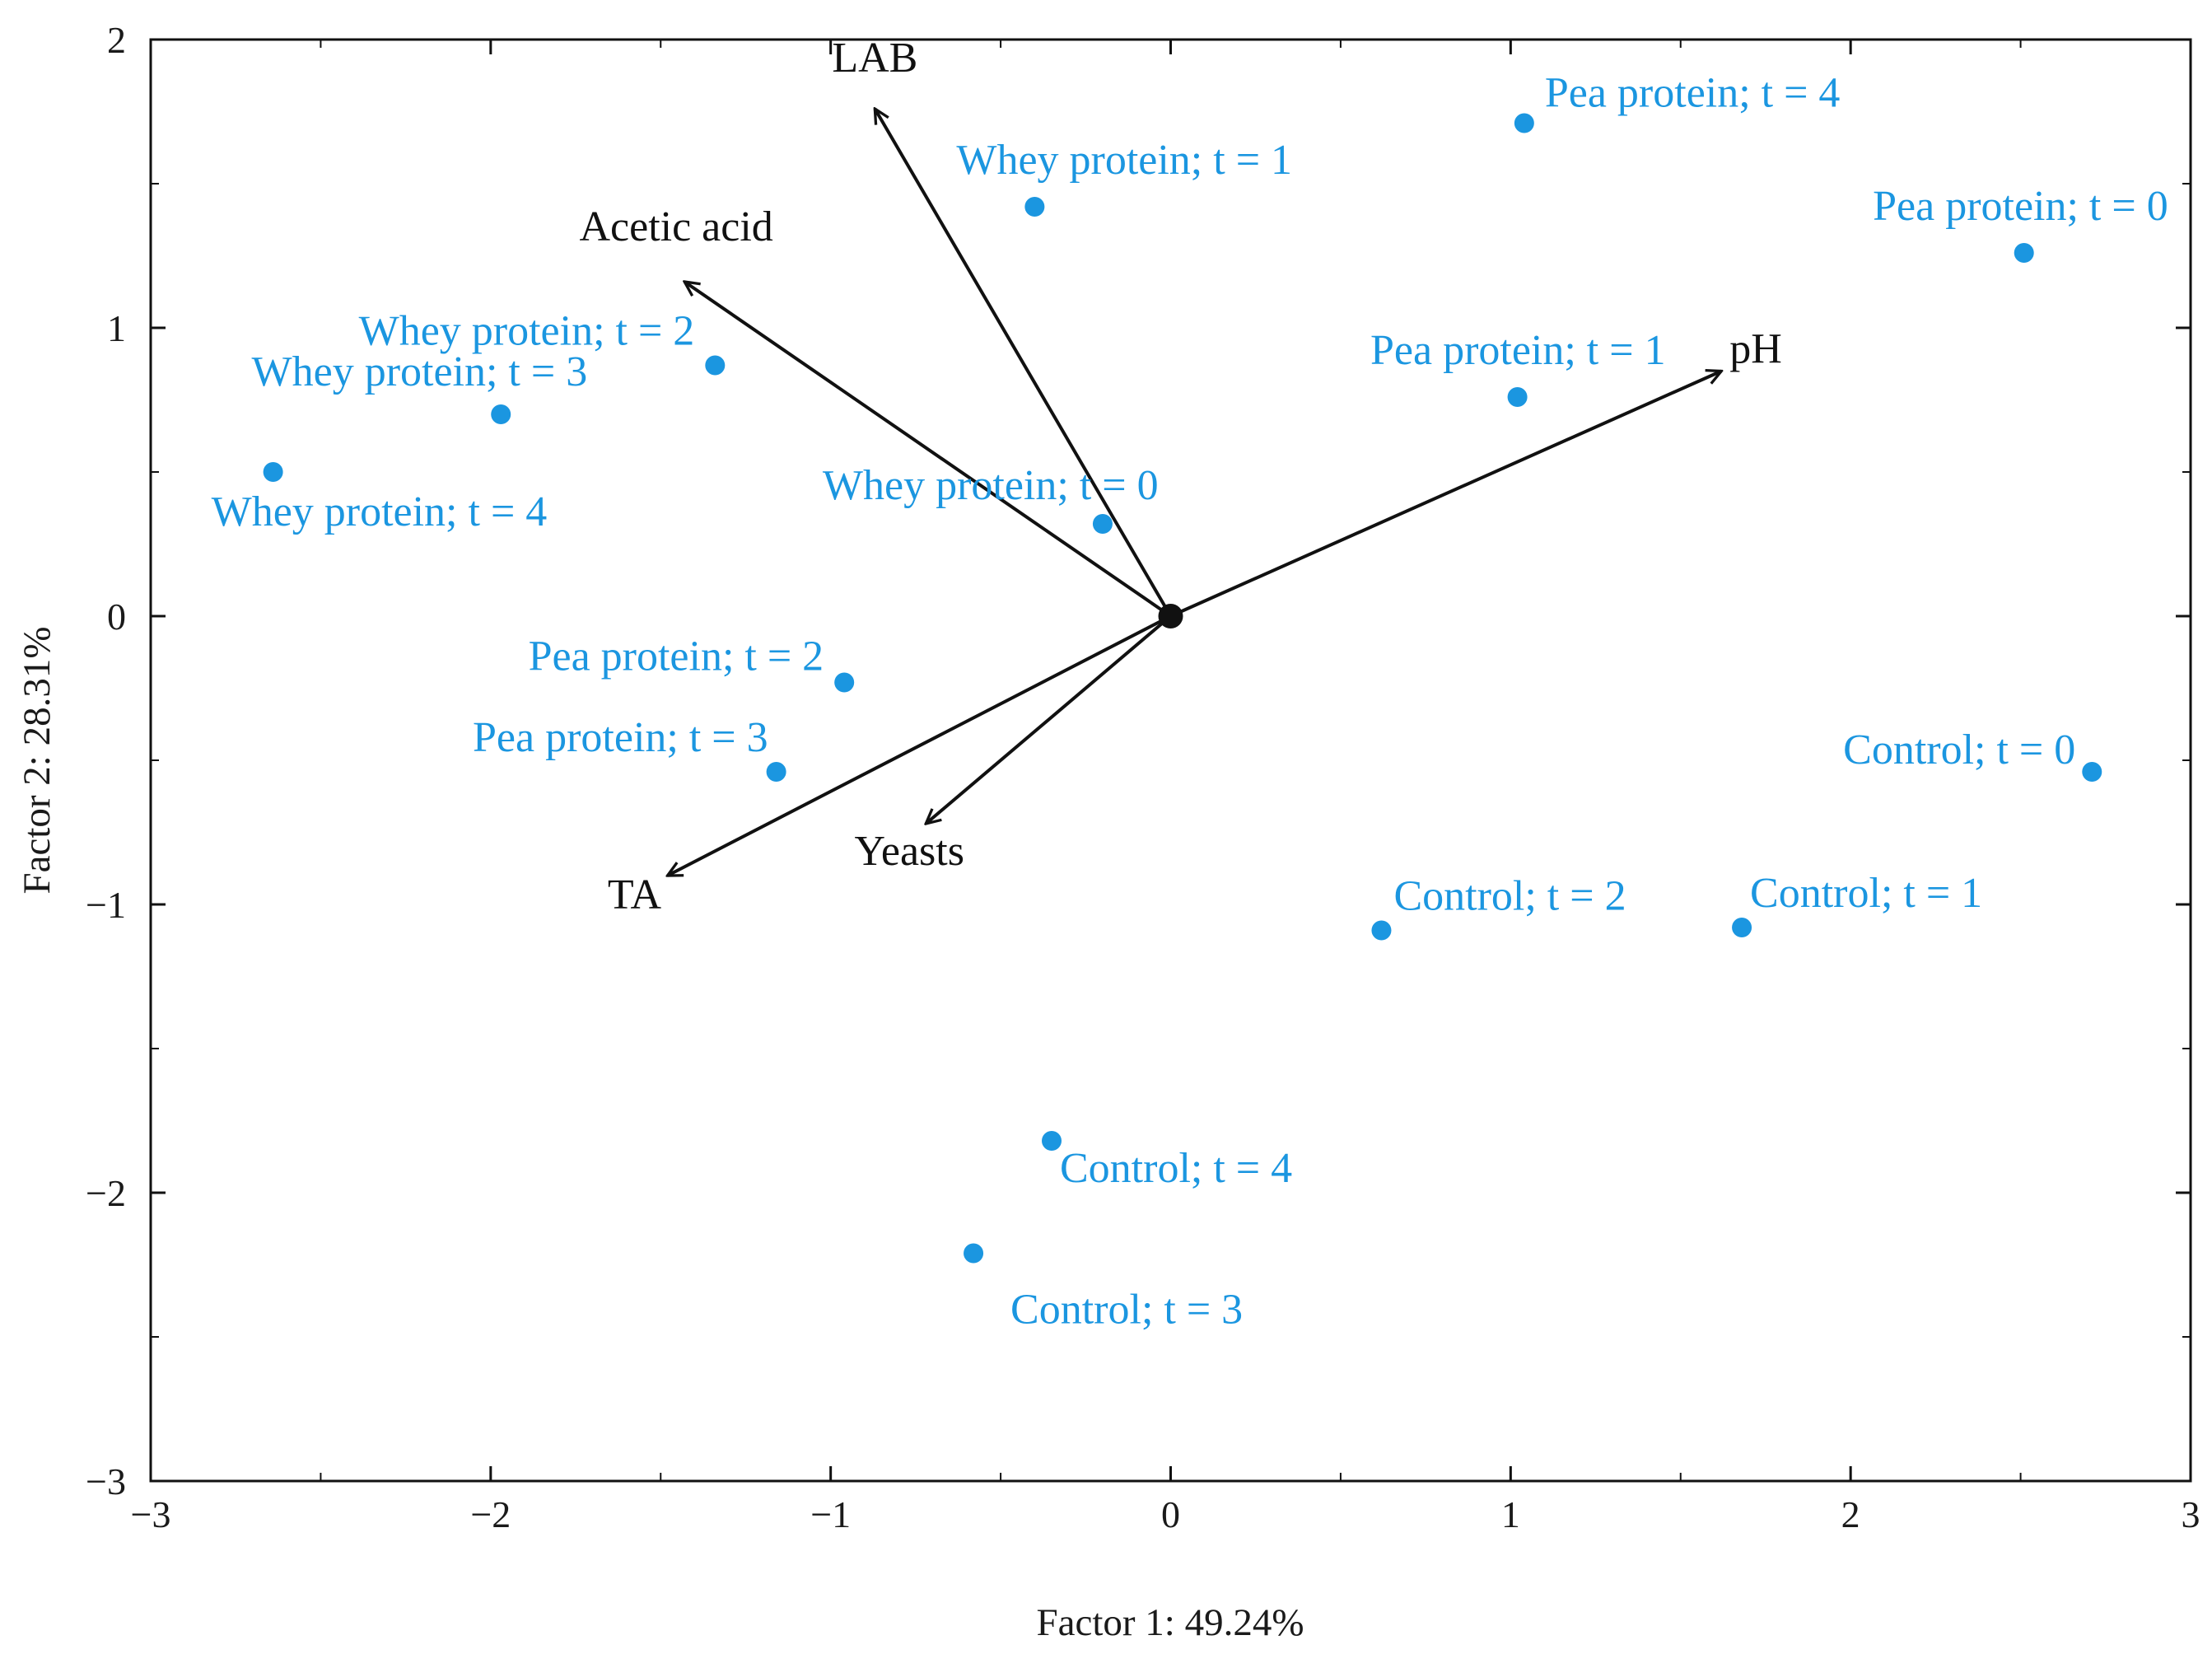 Image resolution: width=2212 pixels, height=1668 pixels. I want to click on score-point-label: Control; t = 2, so click(1509, 897).